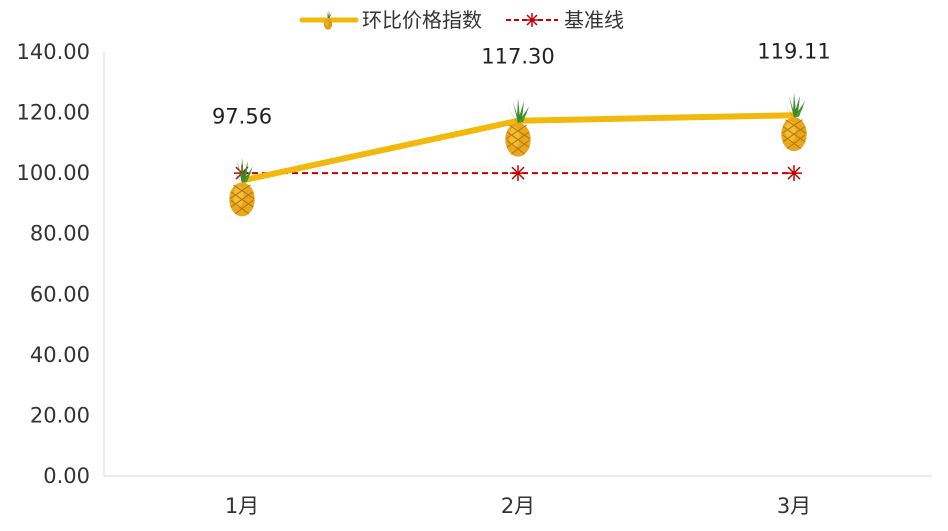 Image resolution: width=948 pixels, height=531 pixels. I want to click on x-category-label: 3月, so click(794, 506).